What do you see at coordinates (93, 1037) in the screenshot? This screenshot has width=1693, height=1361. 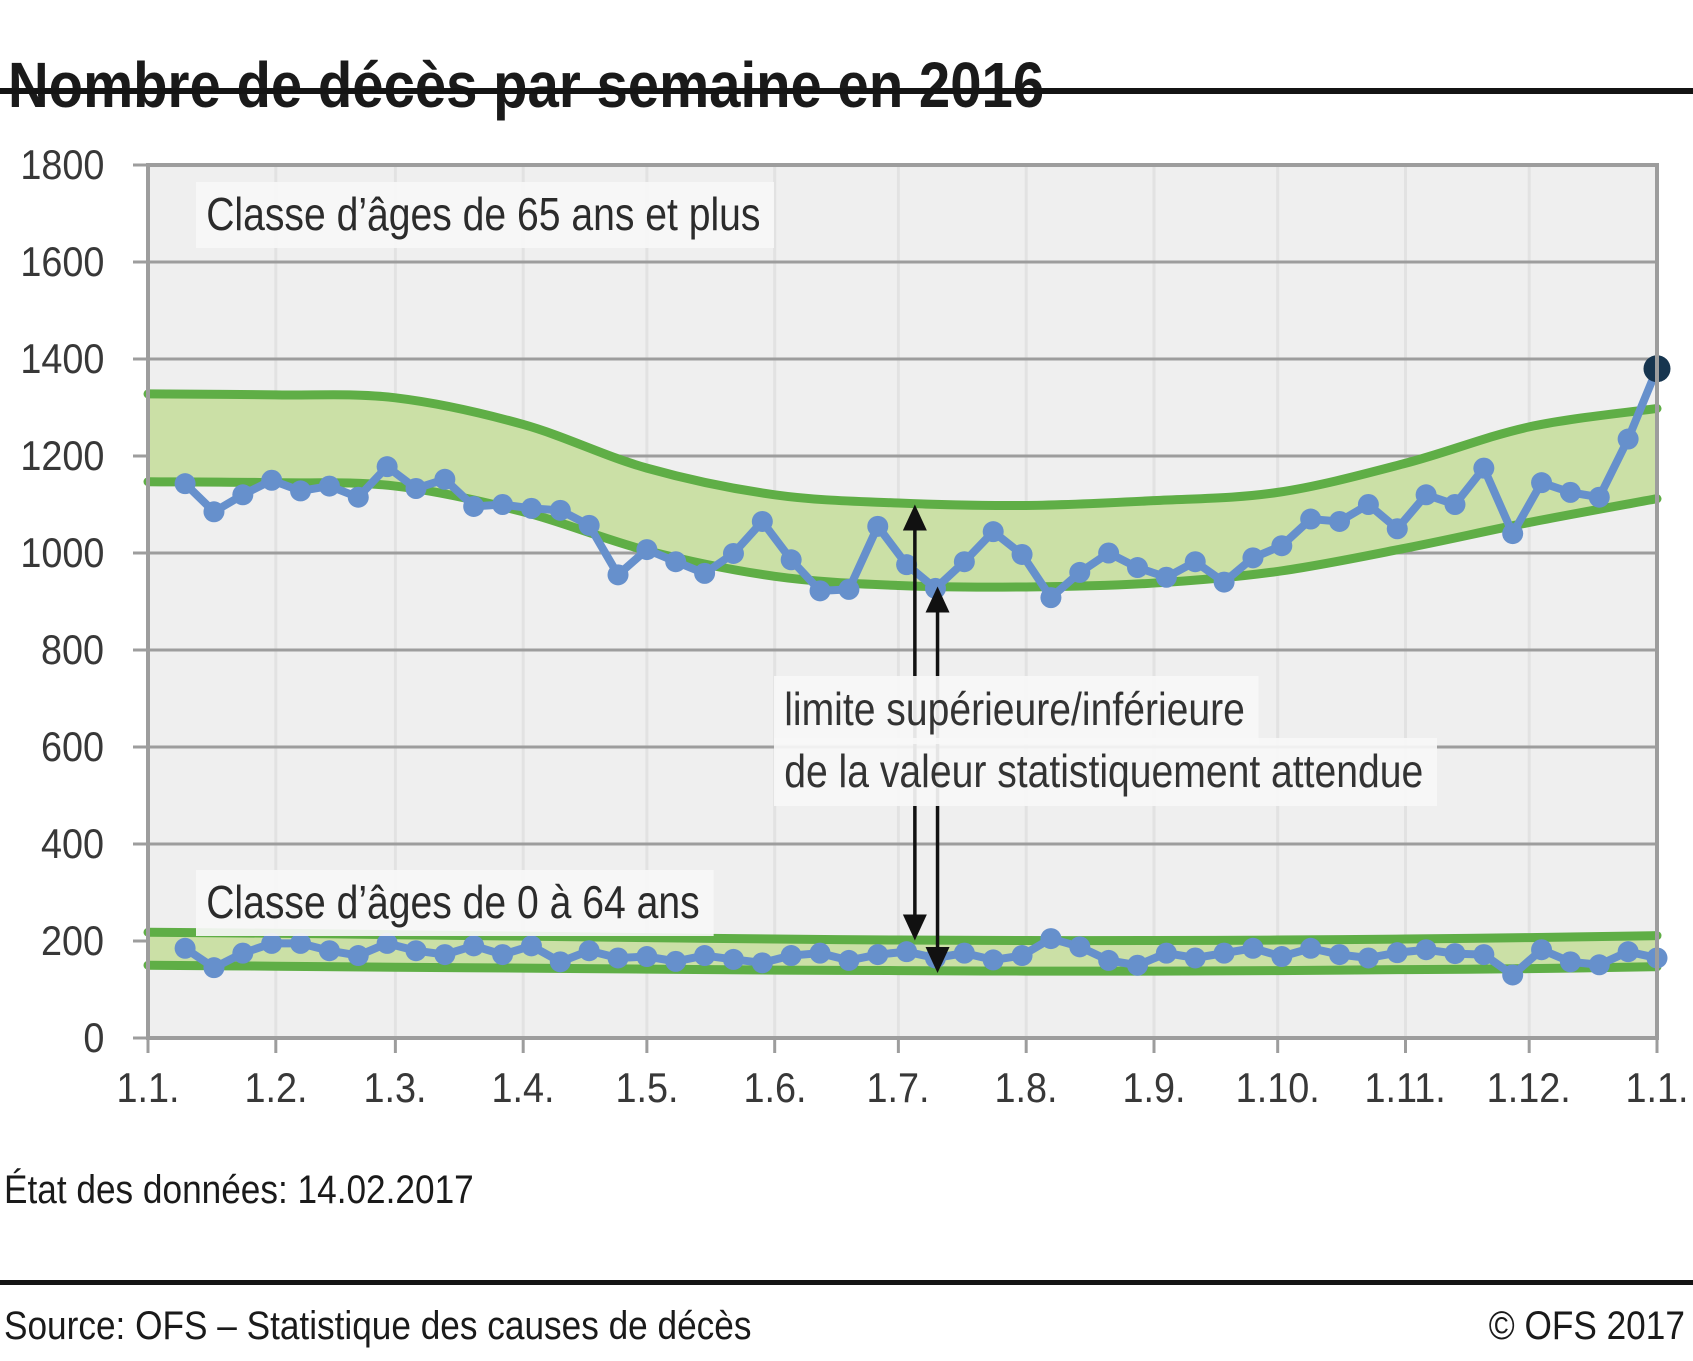 I see `y-axis-label: 0` at bounding box center [93, 1037].